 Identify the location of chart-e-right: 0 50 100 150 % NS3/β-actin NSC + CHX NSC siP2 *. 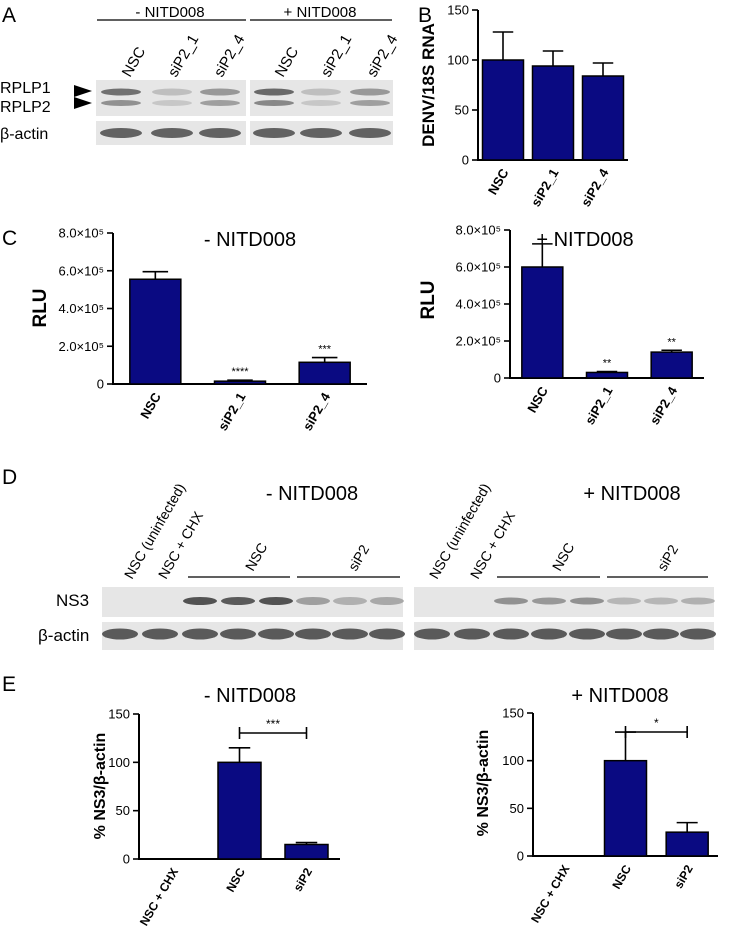
(596, 816).